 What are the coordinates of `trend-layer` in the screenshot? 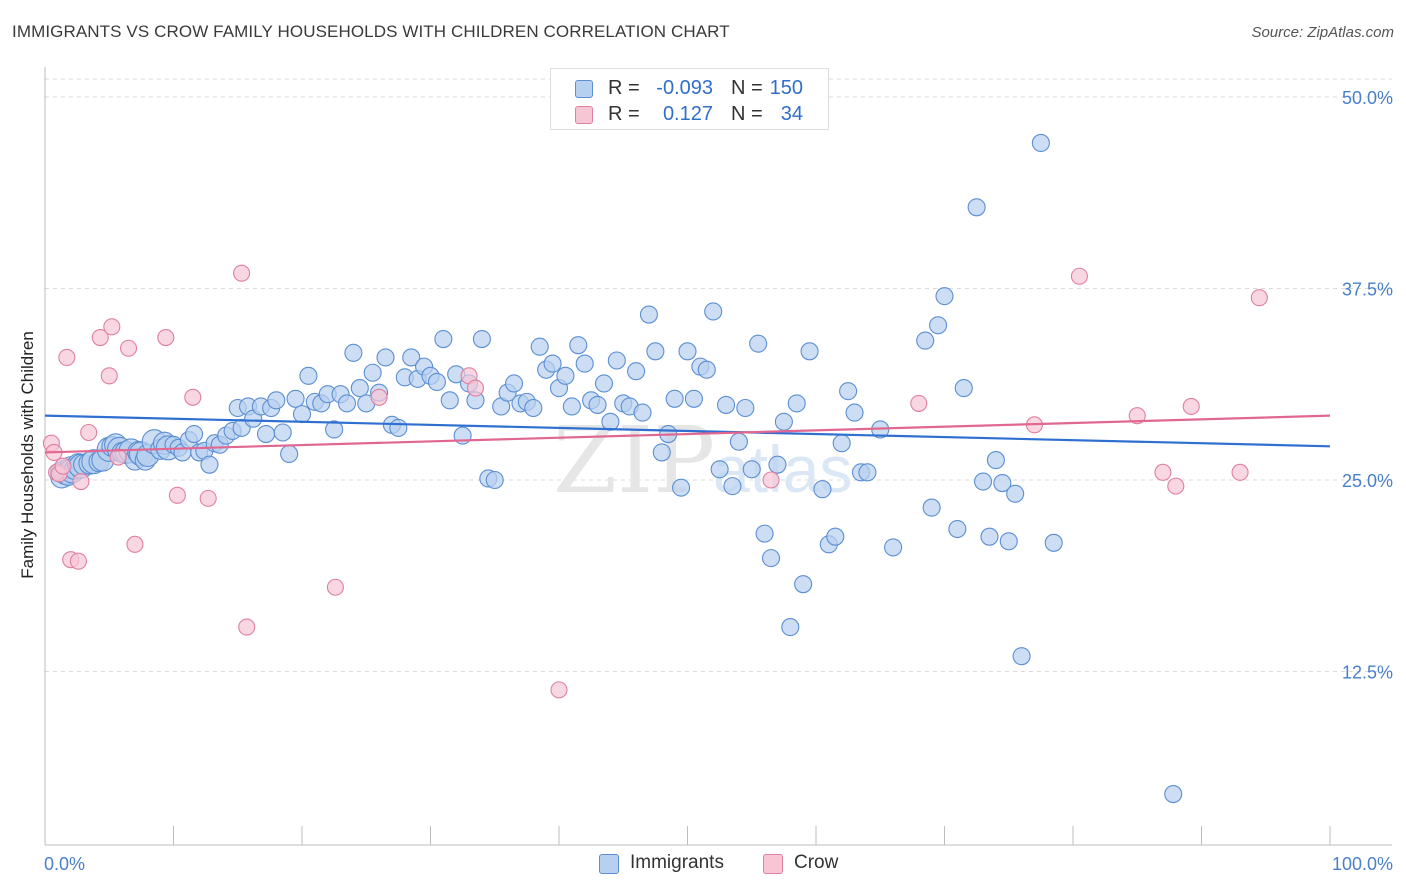 It's located at (687, 434).